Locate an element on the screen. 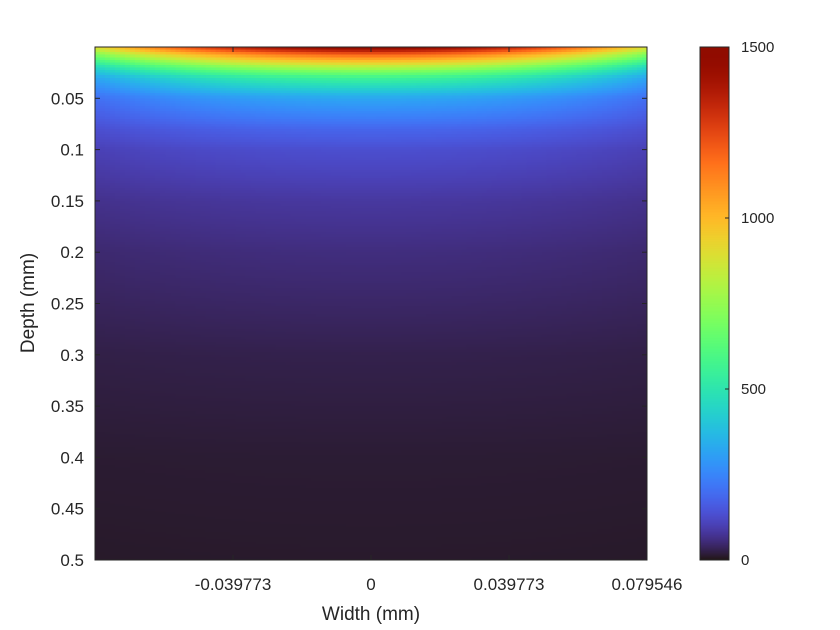  colorbar-tick-label: 1500 is located at coordinates (757, 47).